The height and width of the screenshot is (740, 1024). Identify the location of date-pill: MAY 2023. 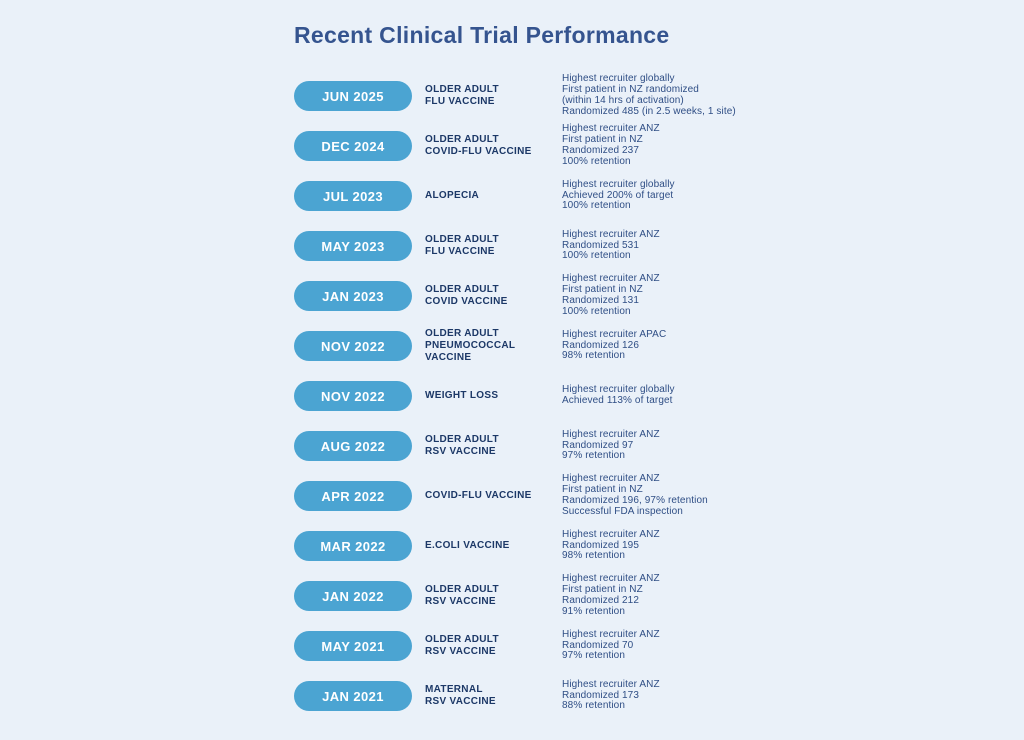
(353, 246).